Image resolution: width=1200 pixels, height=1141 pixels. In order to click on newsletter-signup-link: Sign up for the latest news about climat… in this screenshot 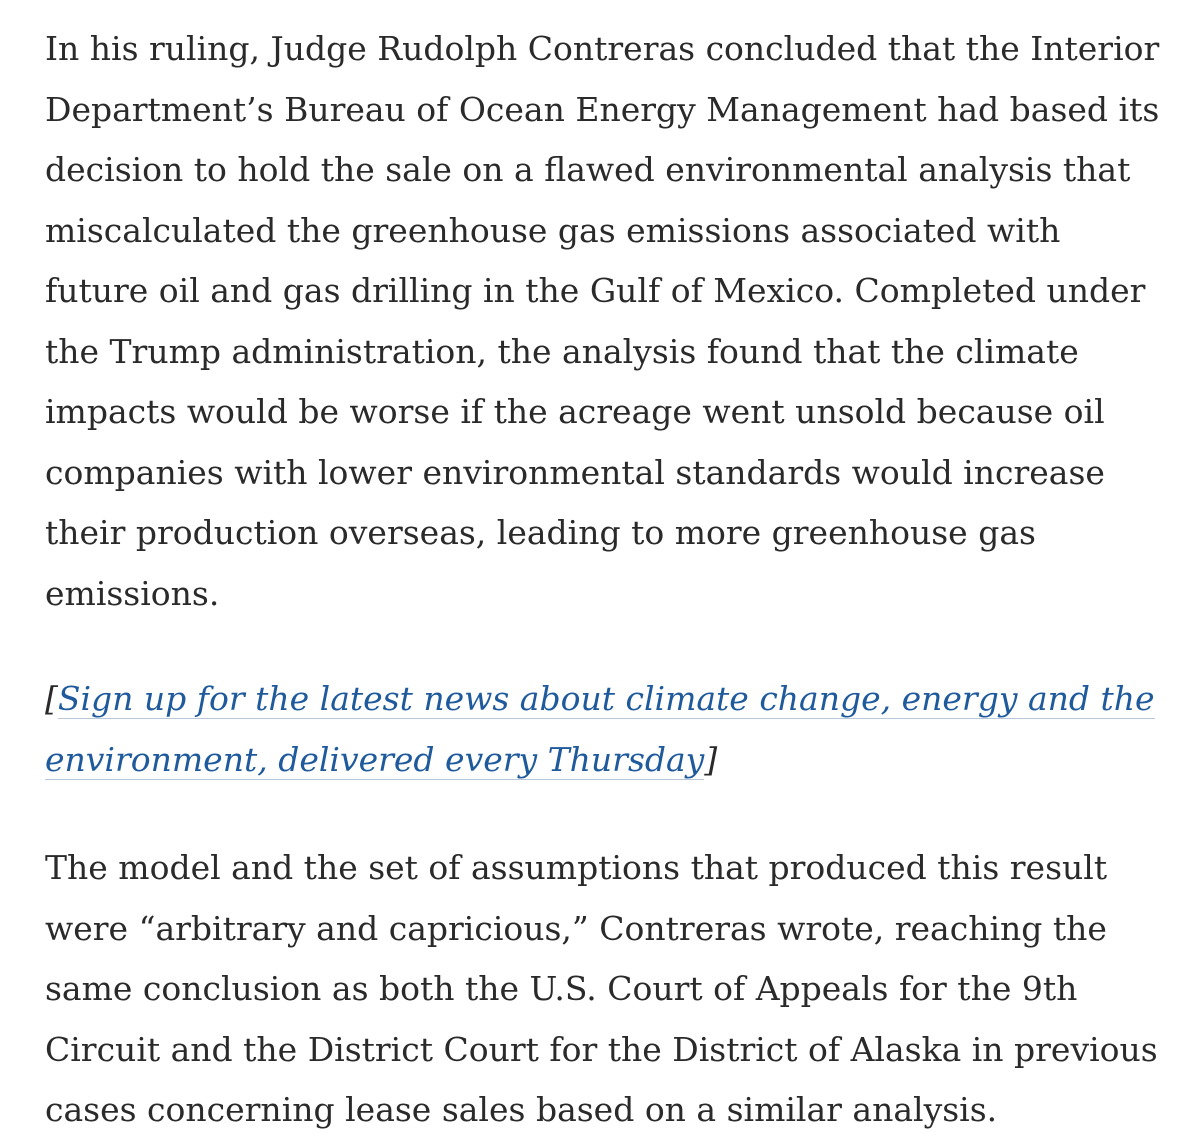, I will do `click(600, 729)`.